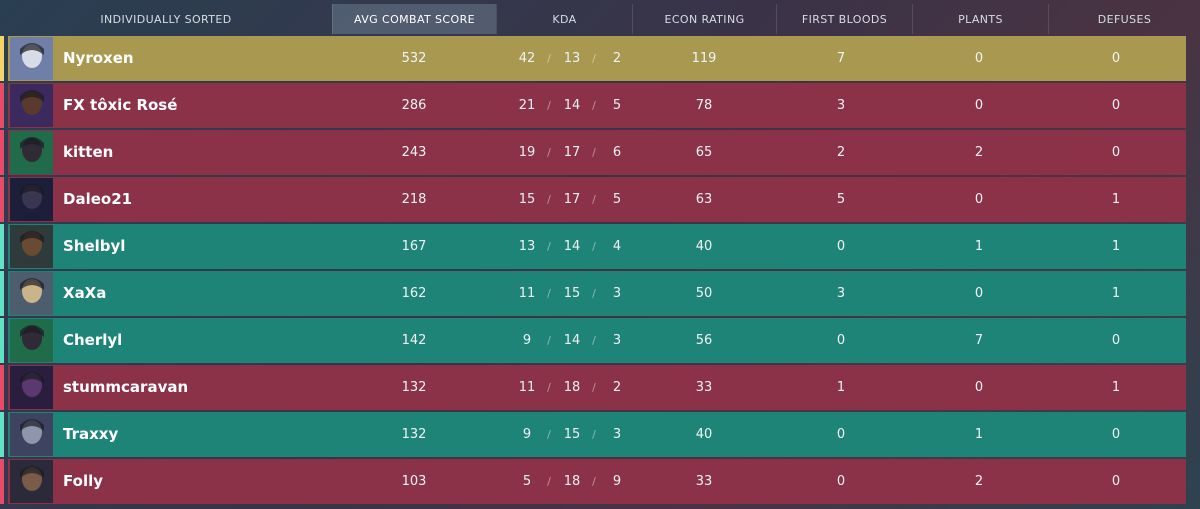 This screenshot has width=1200, height=509. I want to click on econ-rating-value: 119, so click(704, 58).